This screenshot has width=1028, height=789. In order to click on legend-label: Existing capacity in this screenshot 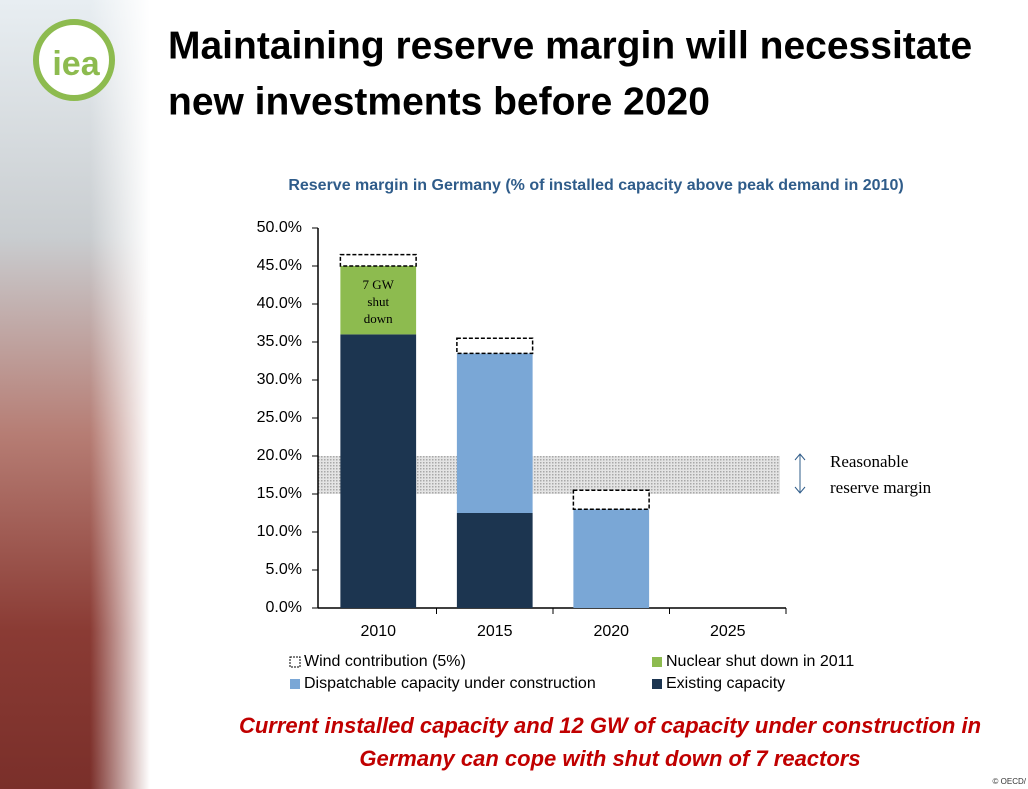, I will do `click(725, 683)`.